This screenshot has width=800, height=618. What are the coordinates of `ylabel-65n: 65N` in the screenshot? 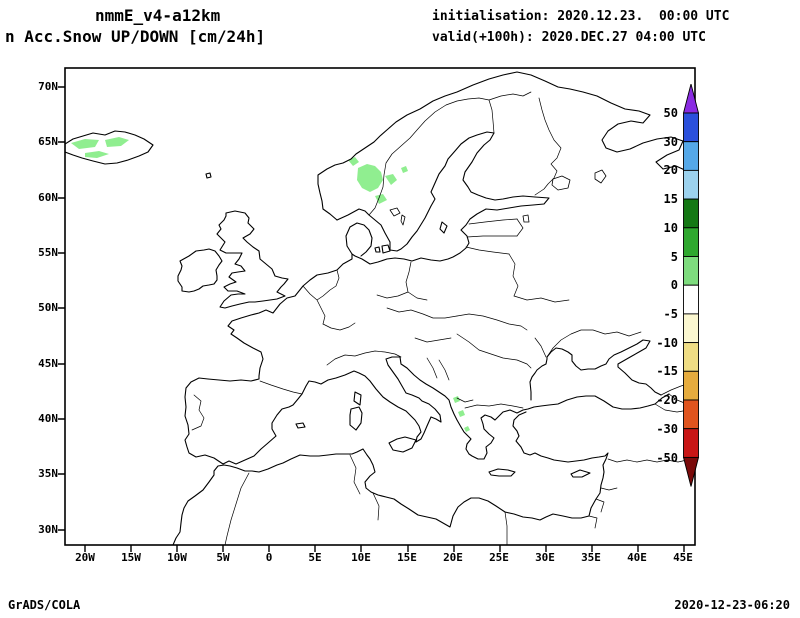 It's located at (48, 141).